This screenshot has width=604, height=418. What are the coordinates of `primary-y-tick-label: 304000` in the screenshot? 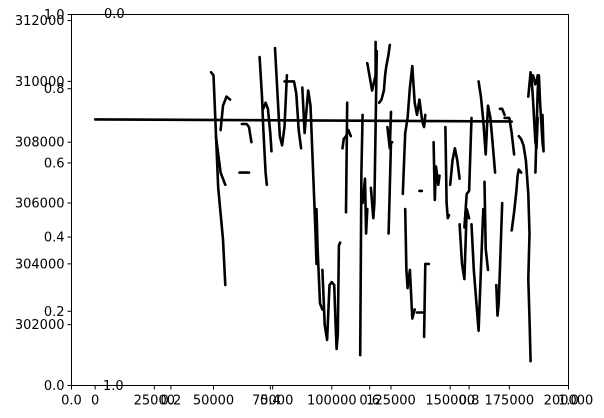 It's located at (40, 264).